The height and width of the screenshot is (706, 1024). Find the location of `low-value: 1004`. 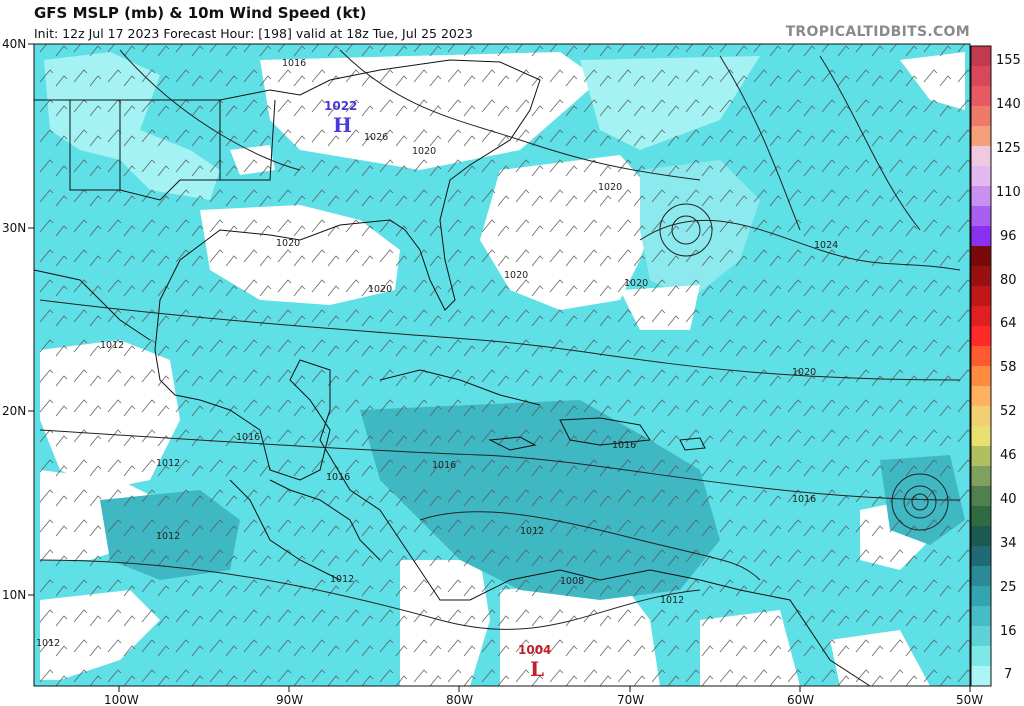

low-value: 1004 is located at coordinates (534, 650).